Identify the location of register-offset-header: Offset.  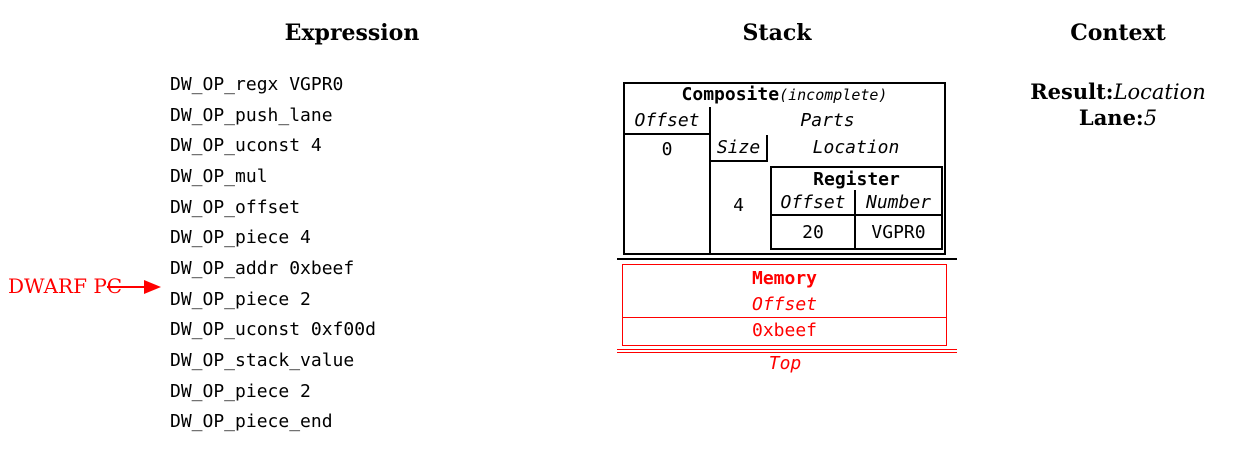
(813, 203).